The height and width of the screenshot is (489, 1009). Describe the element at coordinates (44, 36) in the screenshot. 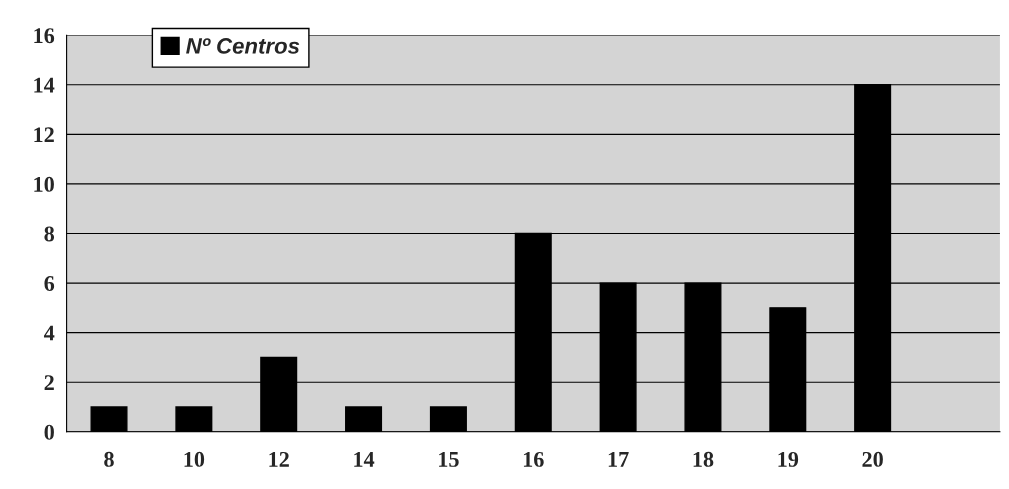

I see `y-tick-label: 16` at that location.